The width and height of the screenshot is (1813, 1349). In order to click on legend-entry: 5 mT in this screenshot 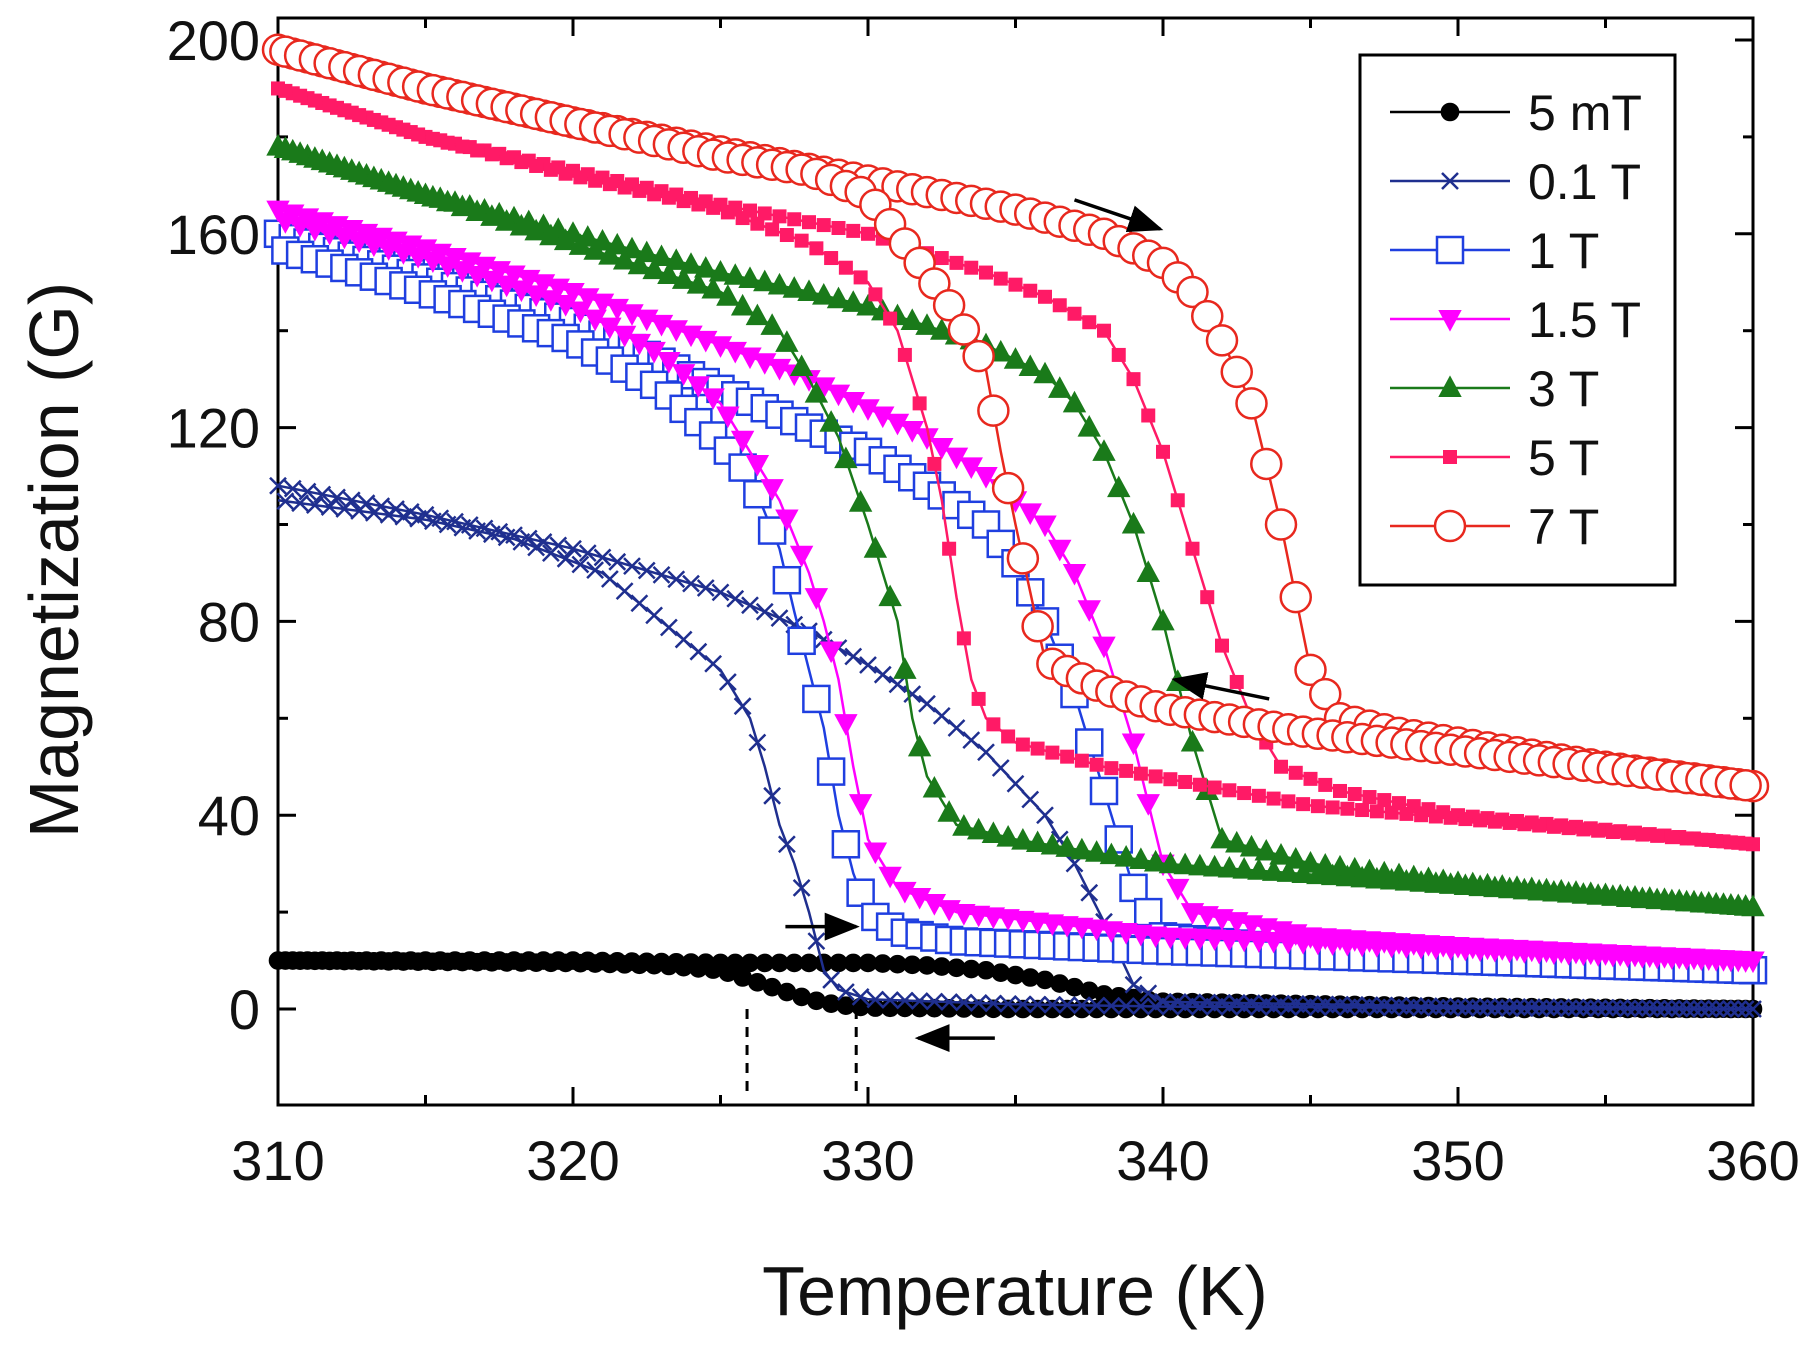, I will do `click(1516, 113)`.